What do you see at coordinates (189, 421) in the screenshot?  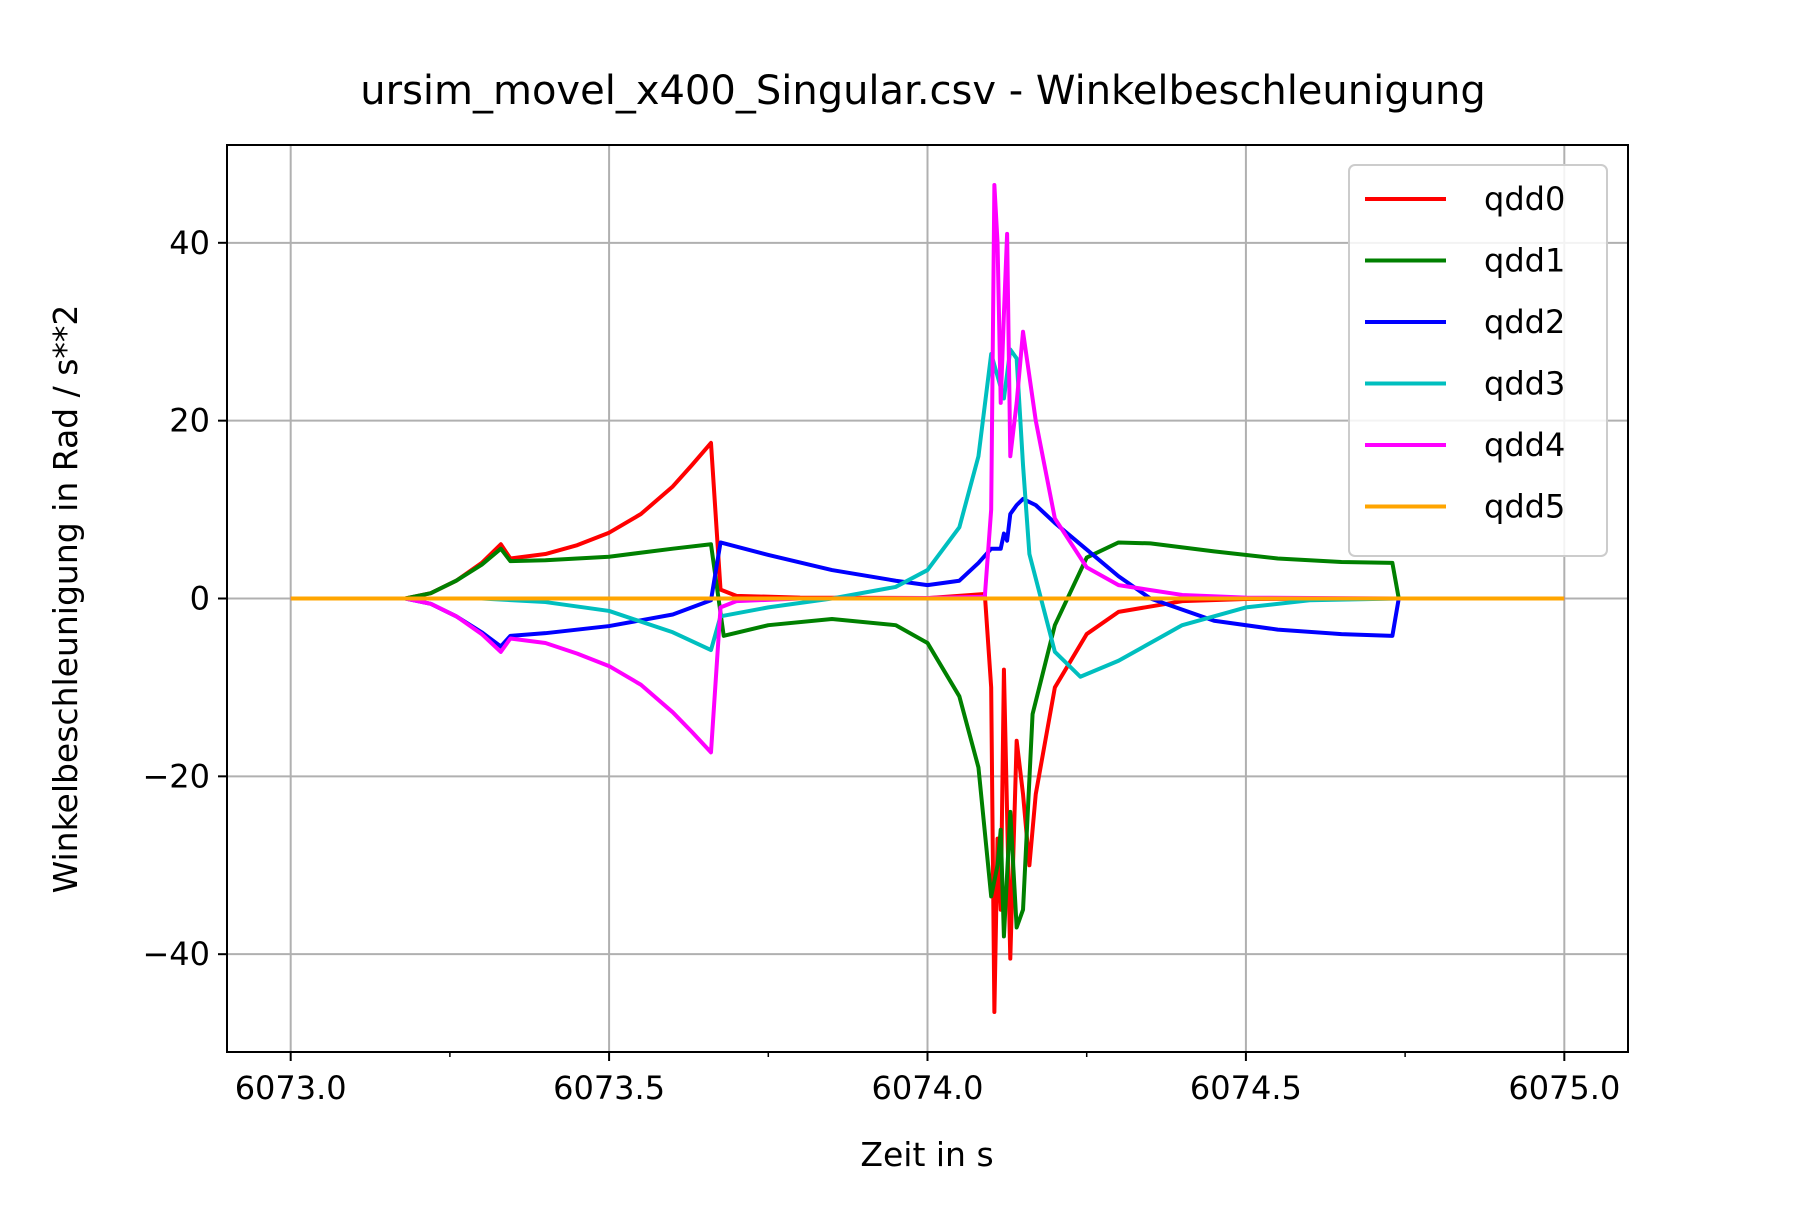 I see `y-tick-label: 20` at bounding box center [189, 421].